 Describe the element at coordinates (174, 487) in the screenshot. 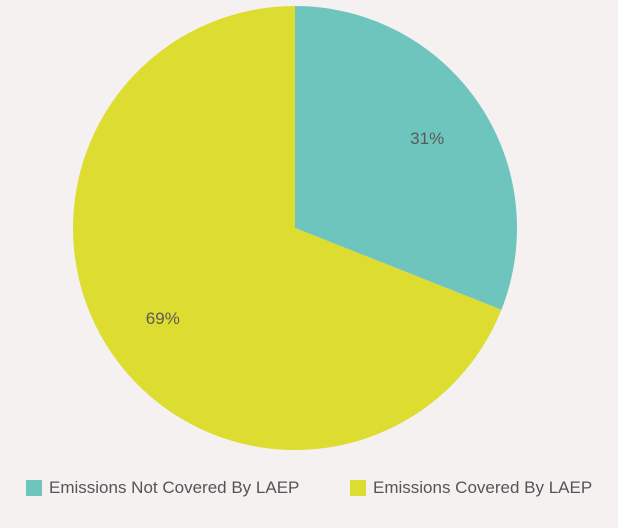

I see `legend-label-not-covered: Emissions Not Covered By LAEP` at that location.